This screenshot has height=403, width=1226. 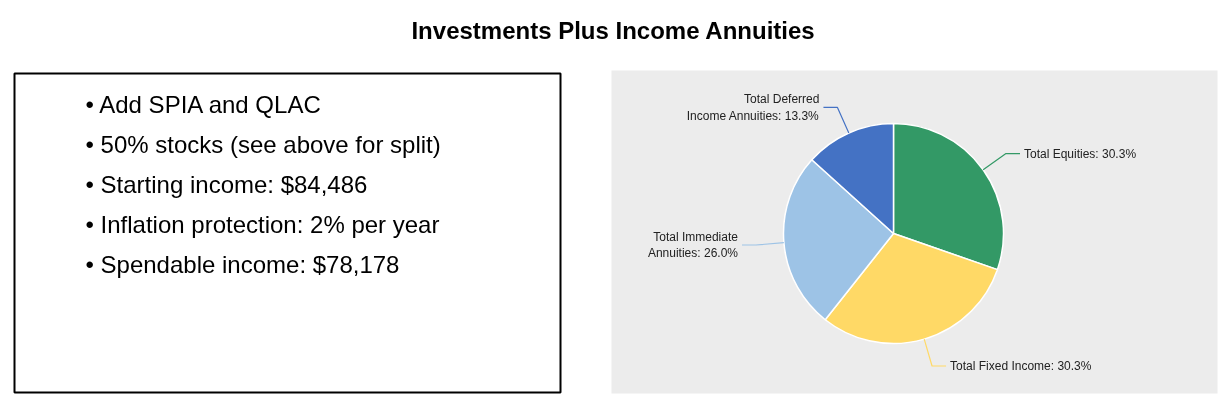 I want to click on text: • 50% stocks (see above for split), so click(x=263, y=144).